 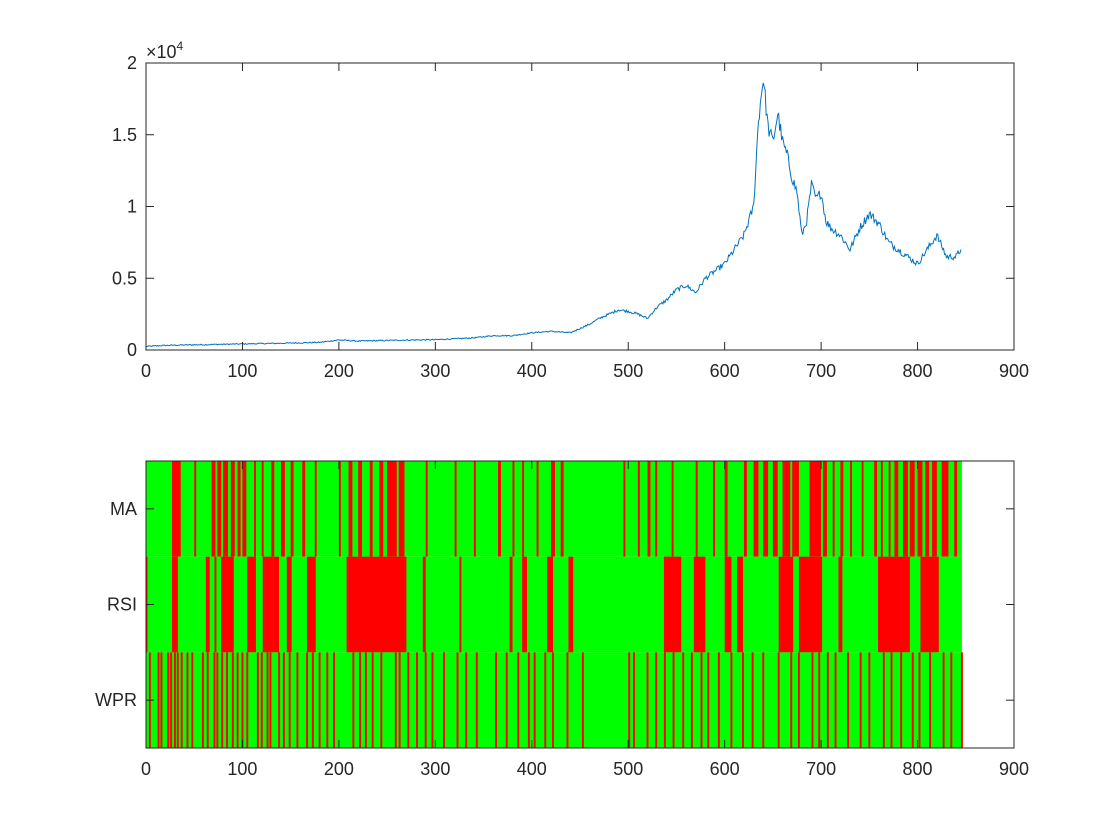 I want to click on signal-x-tick-label: 400, so click(x=532, y=769).